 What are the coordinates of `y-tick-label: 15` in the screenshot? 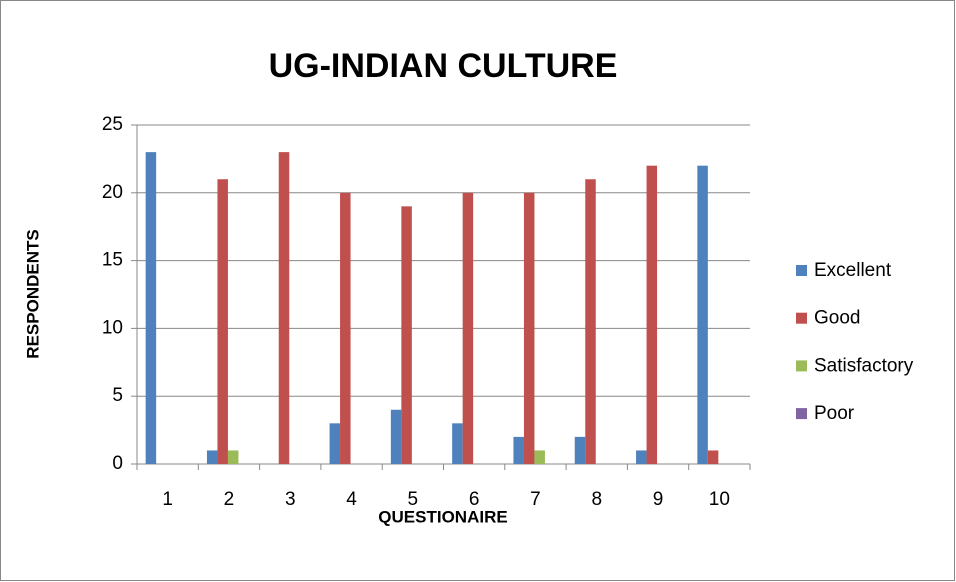 It's located at (112, 260).